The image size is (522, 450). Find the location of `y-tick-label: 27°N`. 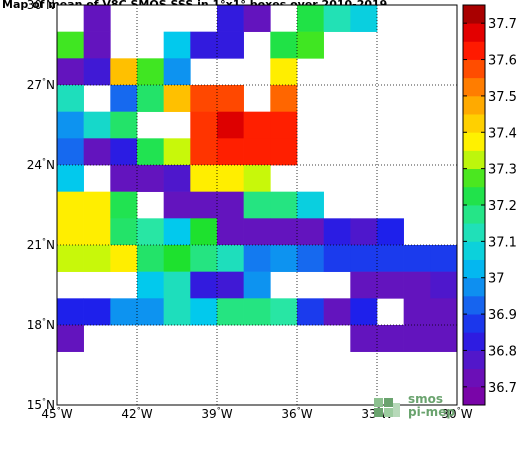

y-tick-label: 27°N is located at coordinates (41, 84).